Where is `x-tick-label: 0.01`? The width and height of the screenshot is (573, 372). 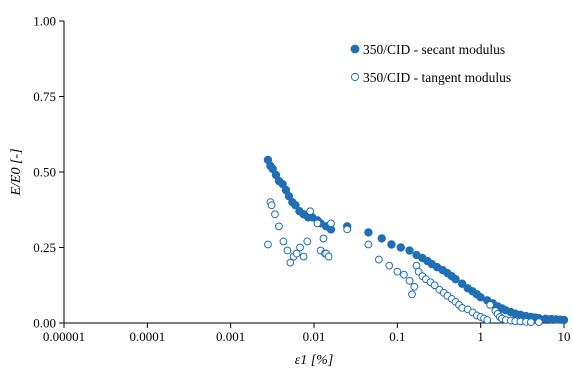
x-tick-label: 0.01 is located at coordinates (314, 336).